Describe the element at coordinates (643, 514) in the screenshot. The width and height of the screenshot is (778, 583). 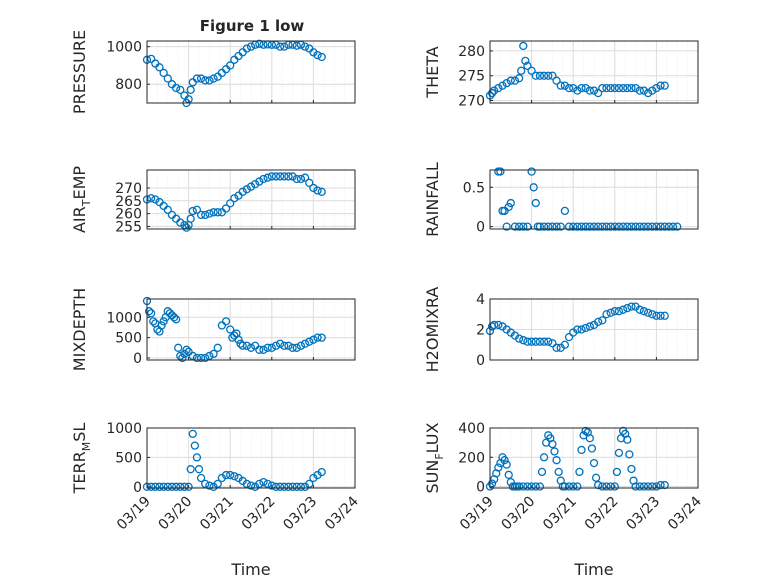
I see `x-tick-label: 03/23` at that location.